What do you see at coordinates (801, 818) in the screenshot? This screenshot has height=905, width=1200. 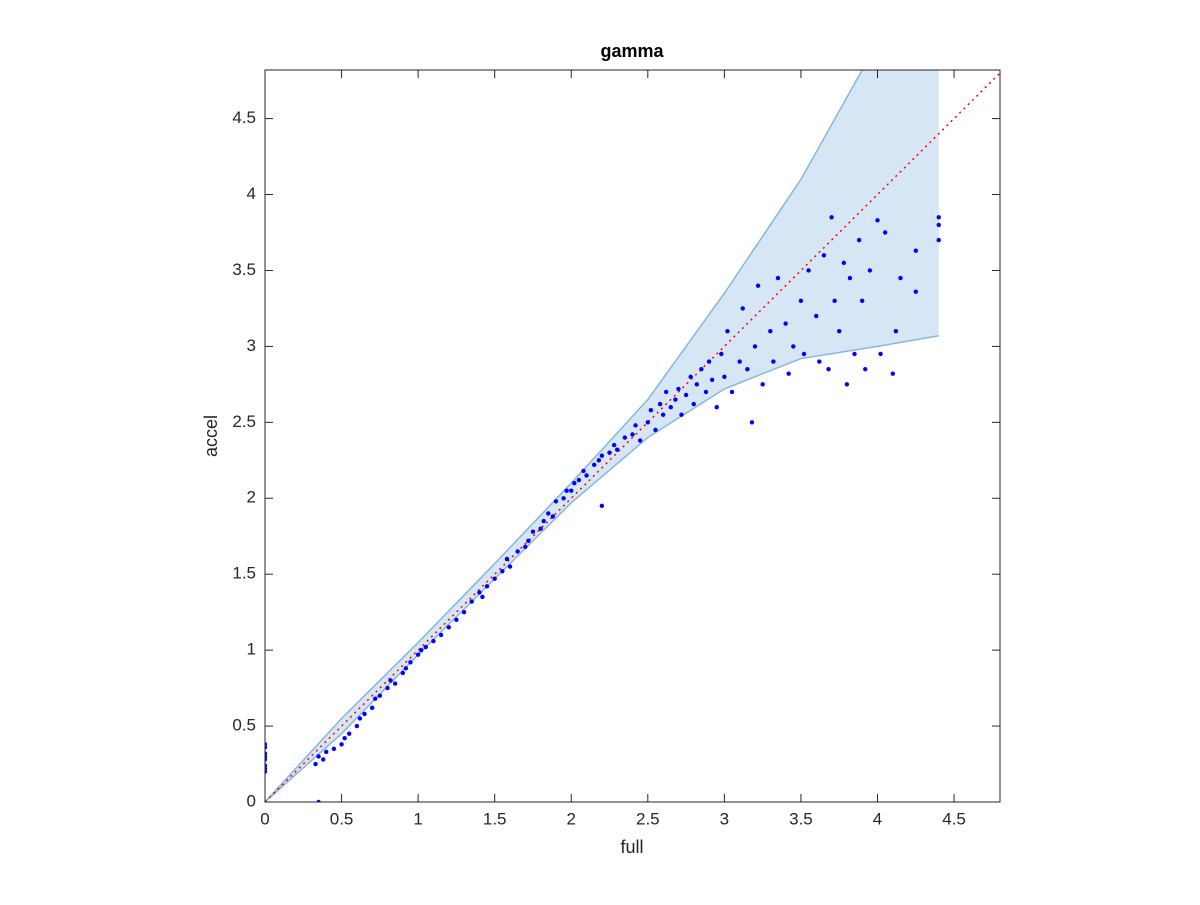 I see `x-tick-label: 3.5` at bounding box center [801, 818].